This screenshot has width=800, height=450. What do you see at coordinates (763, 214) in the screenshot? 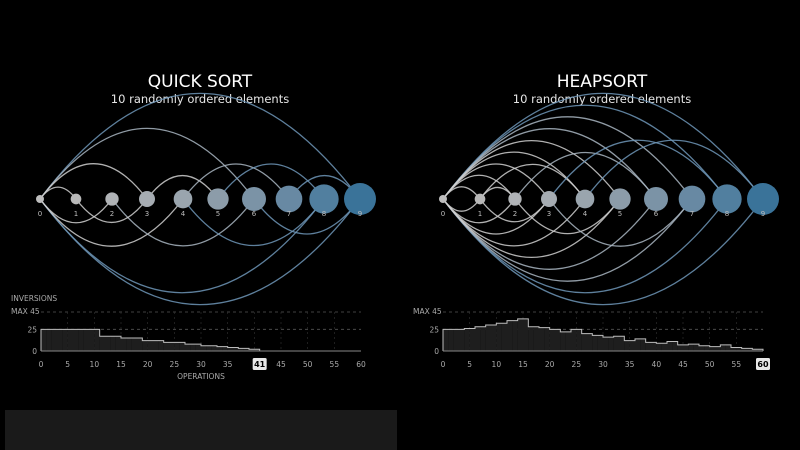
I see `node-label: 9` at bounding box center [763, 214].